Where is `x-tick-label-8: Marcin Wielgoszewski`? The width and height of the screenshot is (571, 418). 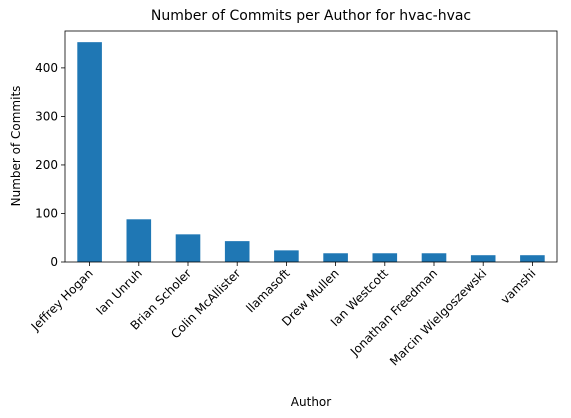
x-tick-label-8: Marcin Wielgoszewski is located at coordinates (438, 317).